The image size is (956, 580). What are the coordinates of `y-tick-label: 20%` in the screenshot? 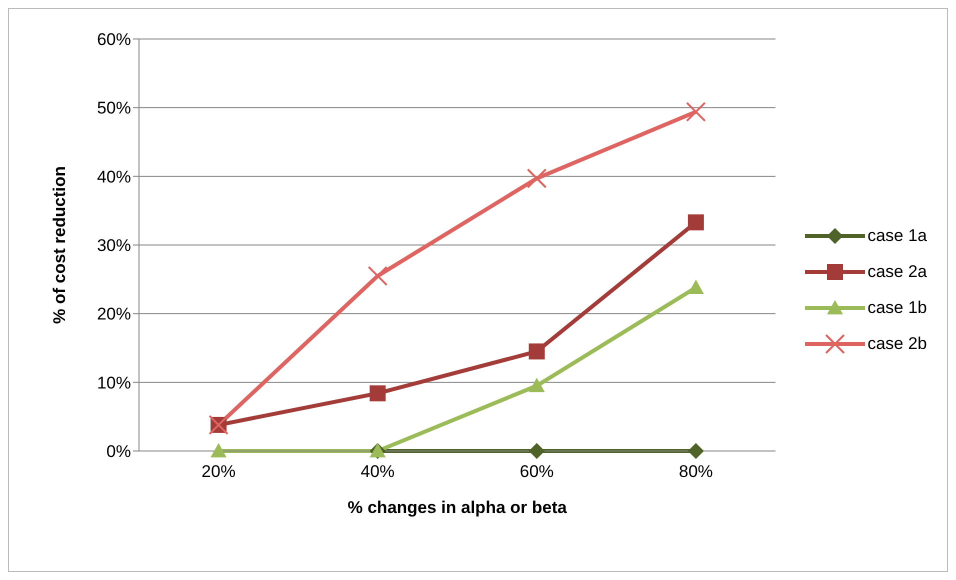 It's located at (113, 314).